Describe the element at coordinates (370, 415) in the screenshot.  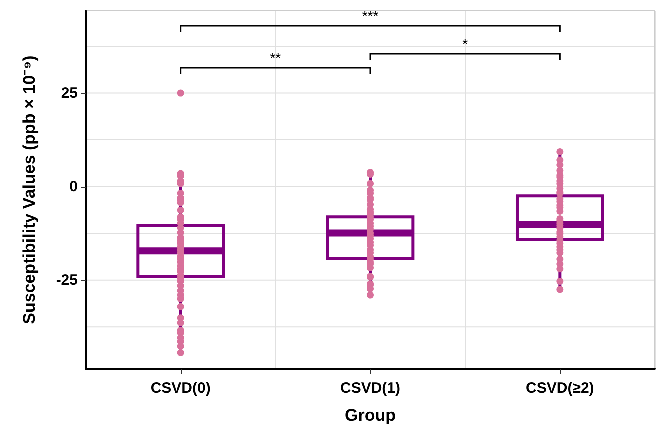
I see `x-axis-title: Group` at that location.